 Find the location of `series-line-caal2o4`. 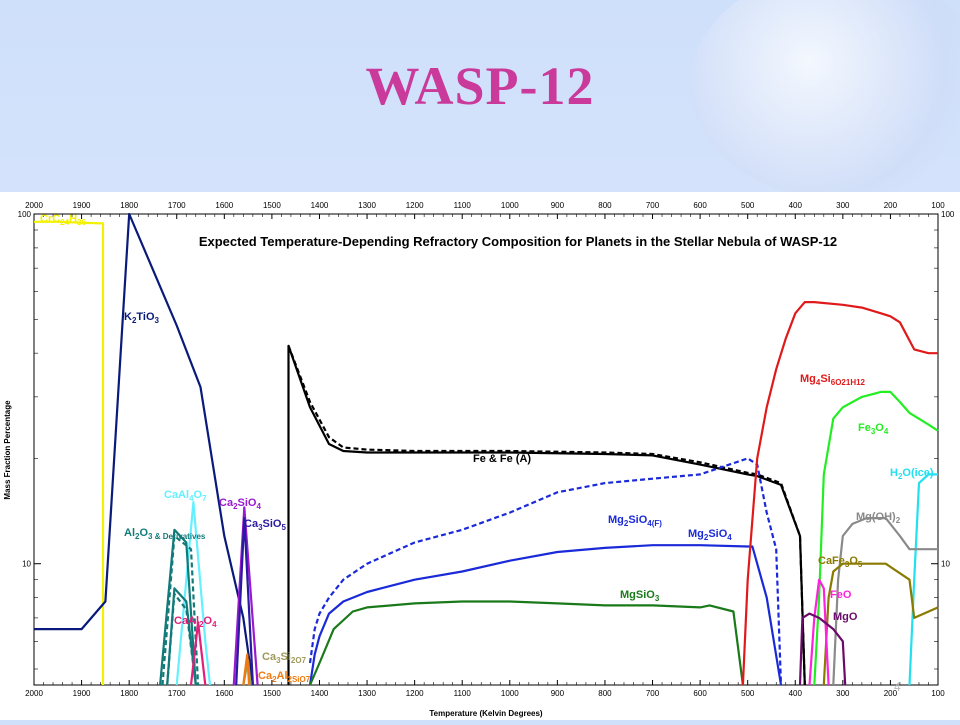

series-line-caal2o4 is located at coordinates (198, 653).